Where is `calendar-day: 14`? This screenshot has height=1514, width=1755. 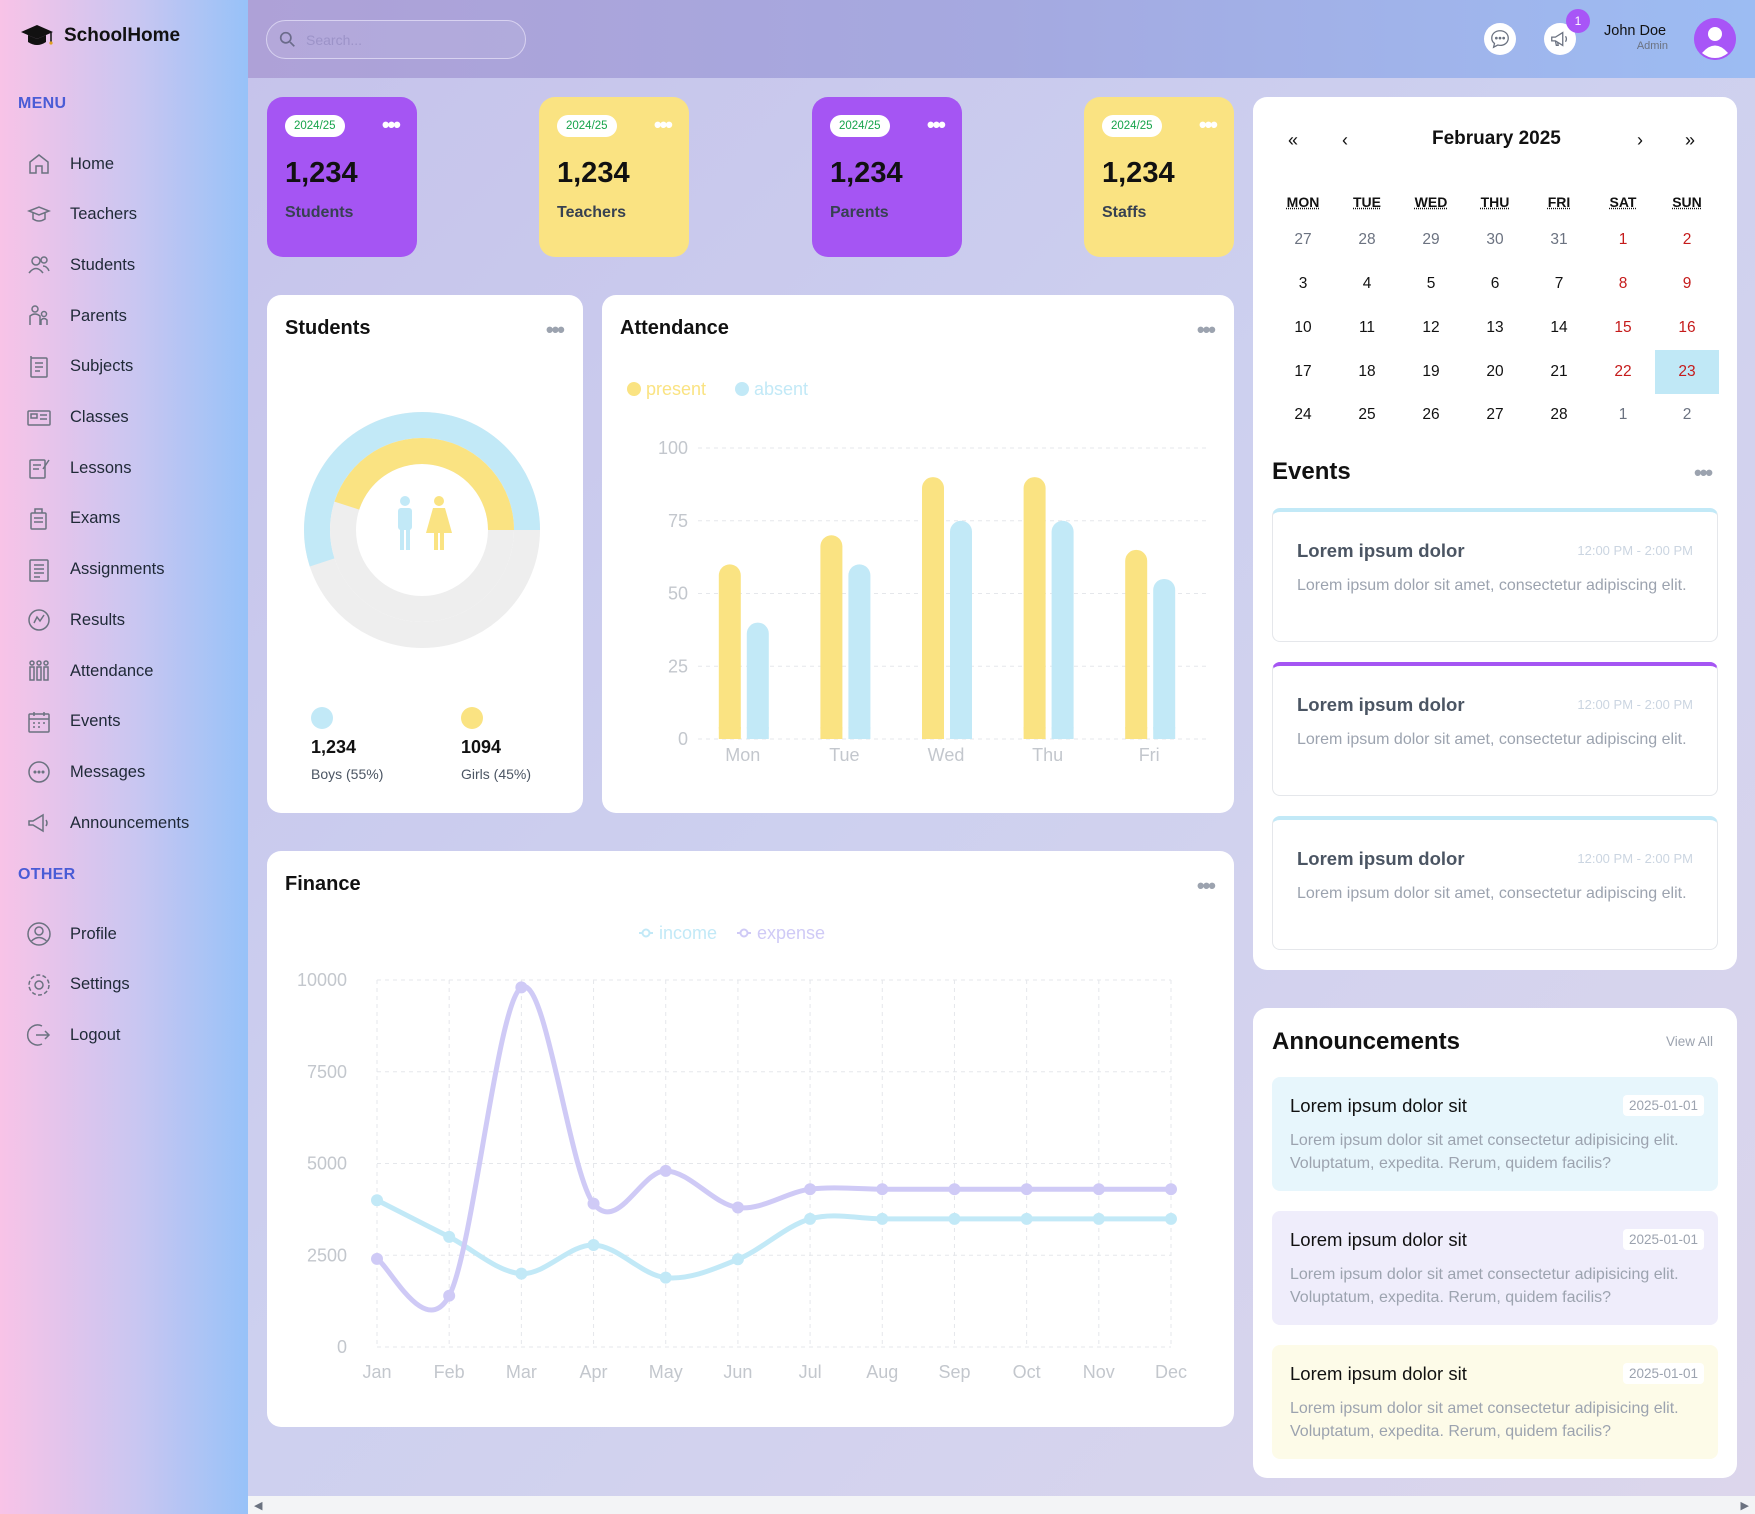
calendar-day: 14 is located at coordinates (1559, 327).